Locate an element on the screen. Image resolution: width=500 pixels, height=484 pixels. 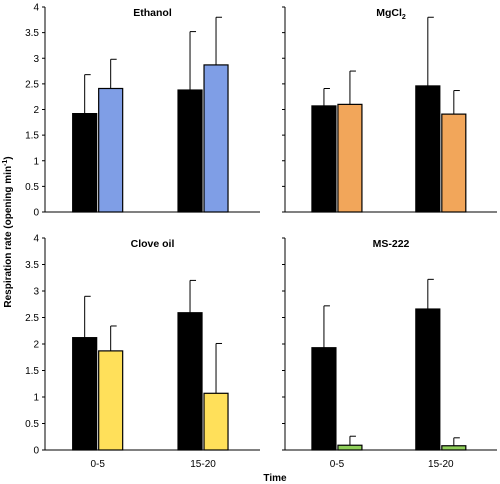
y-axis-label: Respiration rate (opening min-1) is located at coordinates (8, 231).